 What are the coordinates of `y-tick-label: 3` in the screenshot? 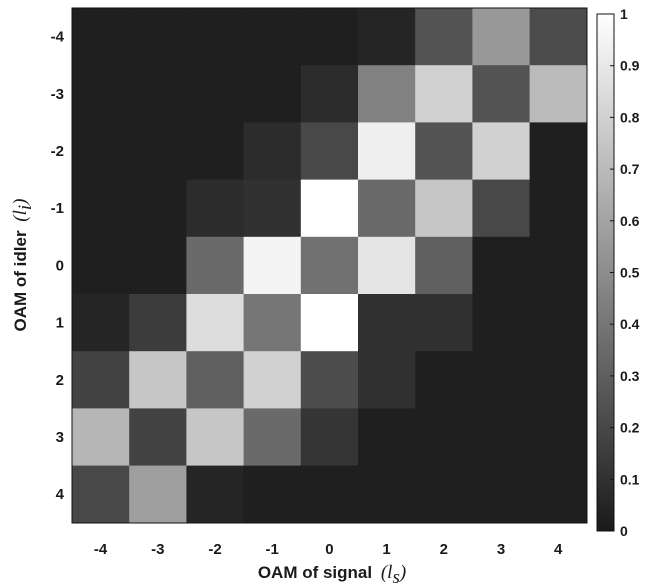 It's located at (60, 437).